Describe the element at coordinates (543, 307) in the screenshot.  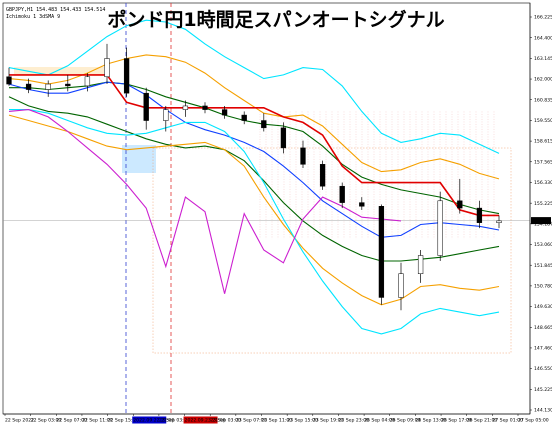
I see `y-tick-label: 149.630` at that location.